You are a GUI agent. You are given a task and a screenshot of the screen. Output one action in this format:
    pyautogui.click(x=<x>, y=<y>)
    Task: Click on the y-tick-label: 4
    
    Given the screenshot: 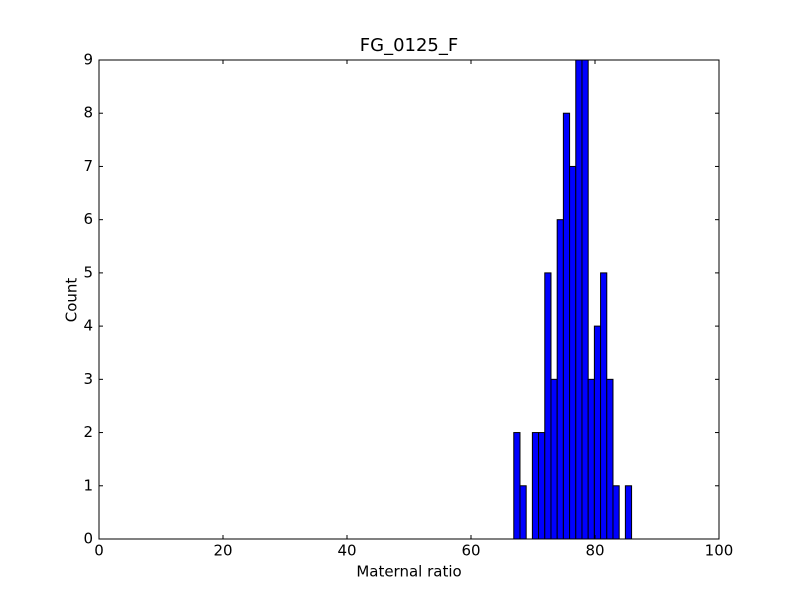 What is the action you would take?
    pyautogui.click(x=88, y=326)
    